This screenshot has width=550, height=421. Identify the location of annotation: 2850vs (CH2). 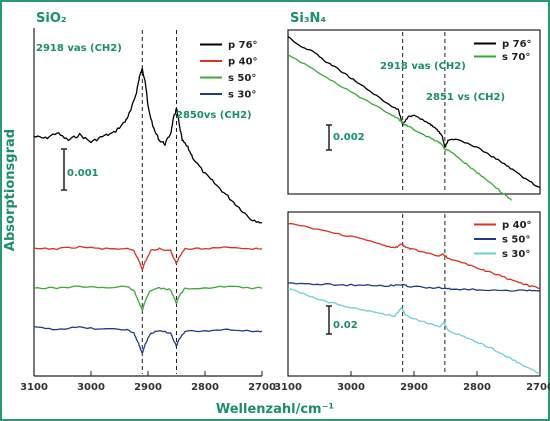
(214, 115).